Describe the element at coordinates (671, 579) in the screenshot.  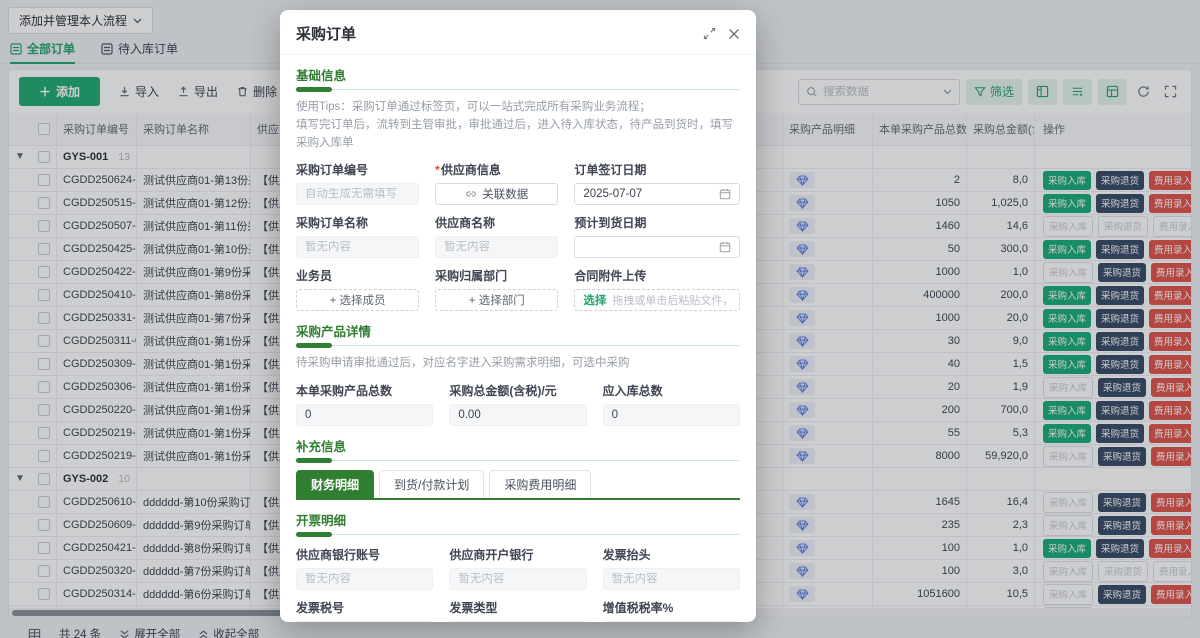
I see `invoice-title-input` at that location.